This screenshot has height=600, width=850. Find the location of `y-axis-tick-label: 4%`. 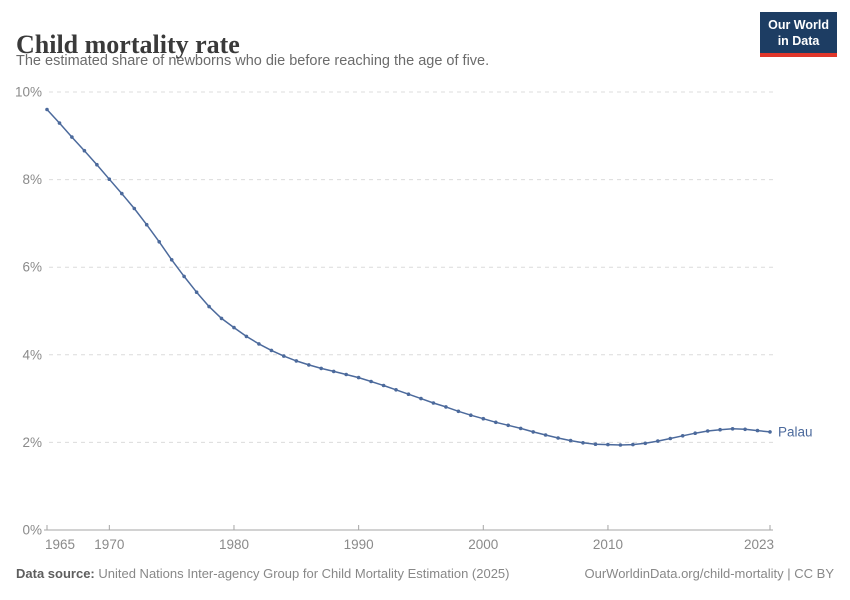

y-axis-tick-label: 4% is located at coordinates (32, 354).